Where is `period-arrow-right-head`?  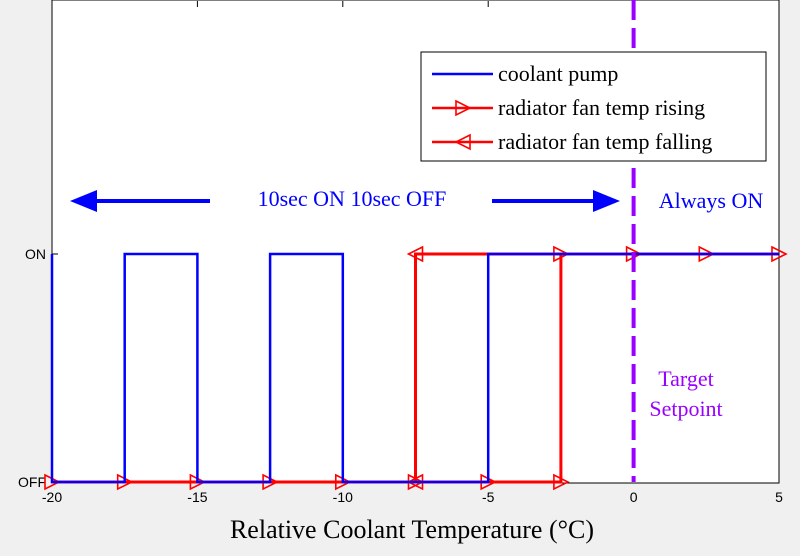 period-arrow-right-head is located at coordinates (606, 201).